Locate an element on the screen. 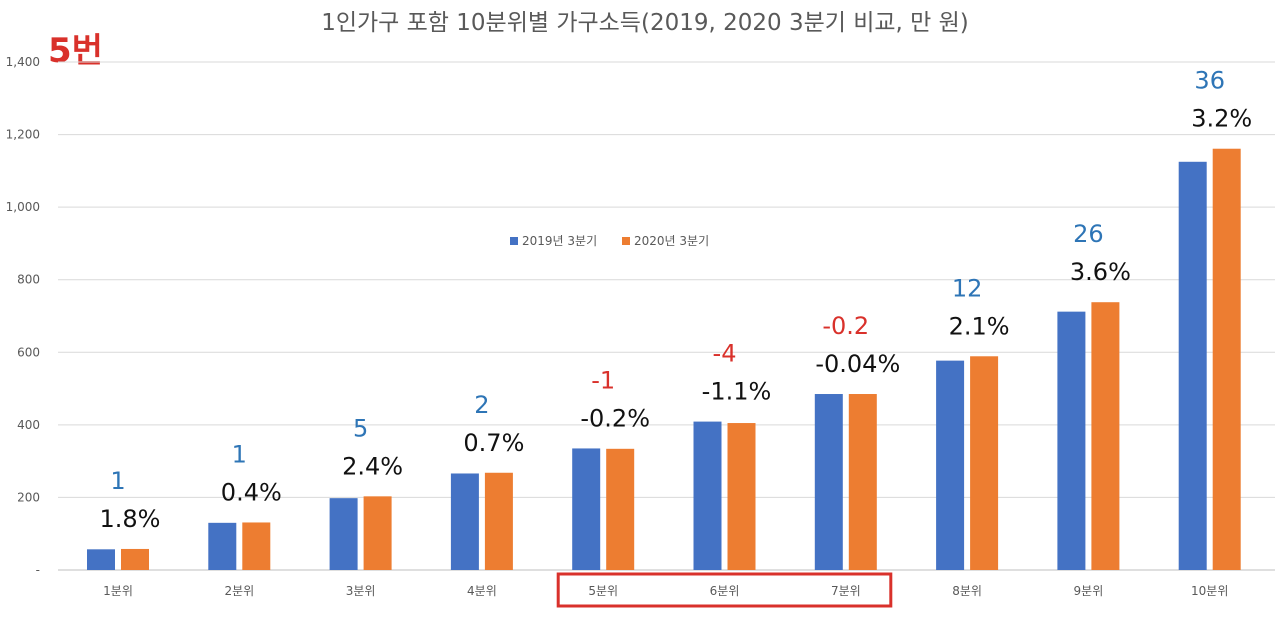 The width and height of the screenshot is (1280, 617). percent-label: 1.8% is located at coordinates (130, 519).